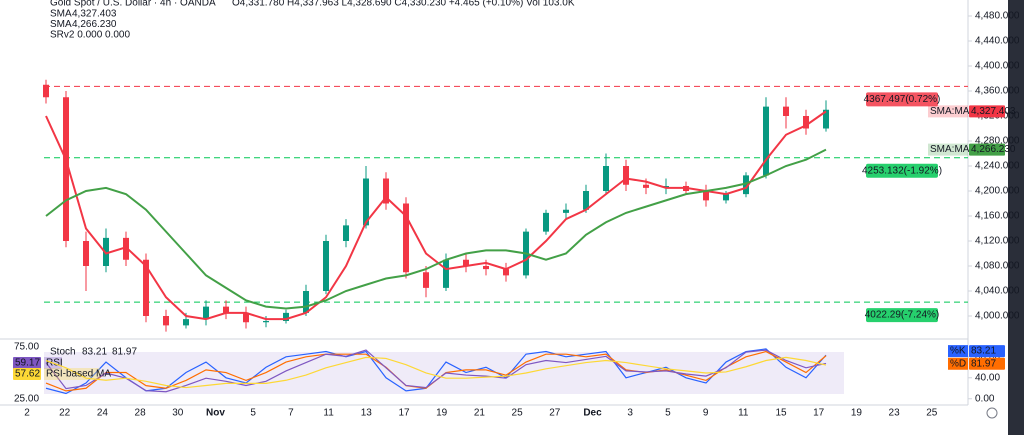 This screenshot has height=435, width=1024. What do you see at coordinates (291, 413) in the screenshot?
I see `x-tick-label: 7` at bounding box center [291, 413].